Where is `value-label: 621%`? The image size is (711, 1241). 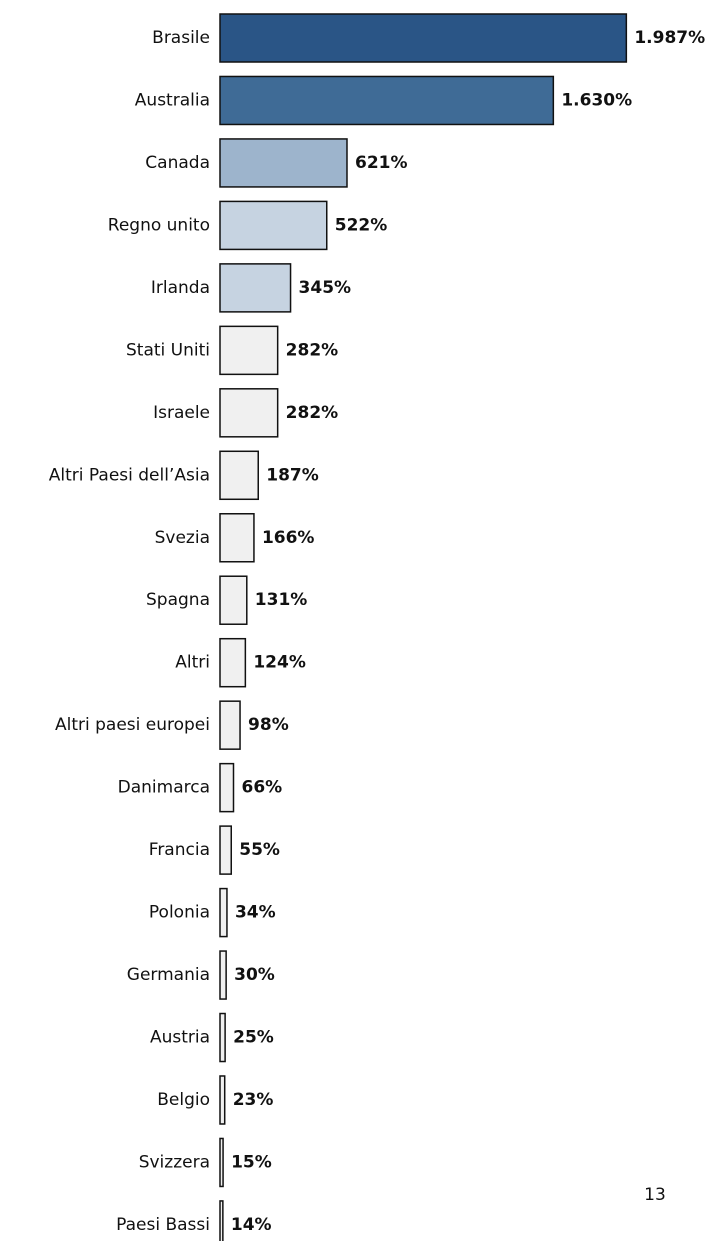
value-label: 621% is located at coordinates (381, 163).